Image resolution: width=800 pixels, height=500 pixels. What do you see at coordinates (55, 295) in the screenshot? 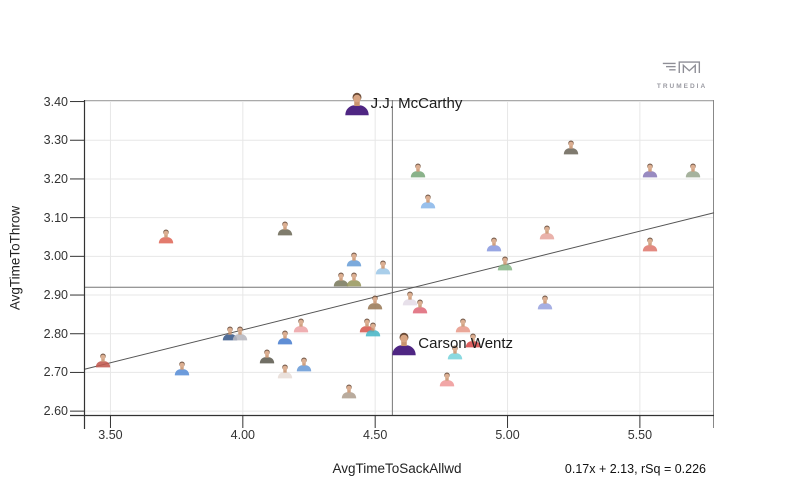
I see `y-tick-label: 2.90` at bounding box center [55, 295].